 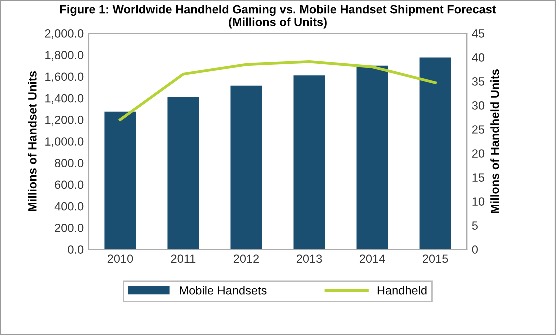 What do you see at coordinates (475, 250) in the screenshot?
I see `y2-tick-label: 0` at bounding box center [475, 250].